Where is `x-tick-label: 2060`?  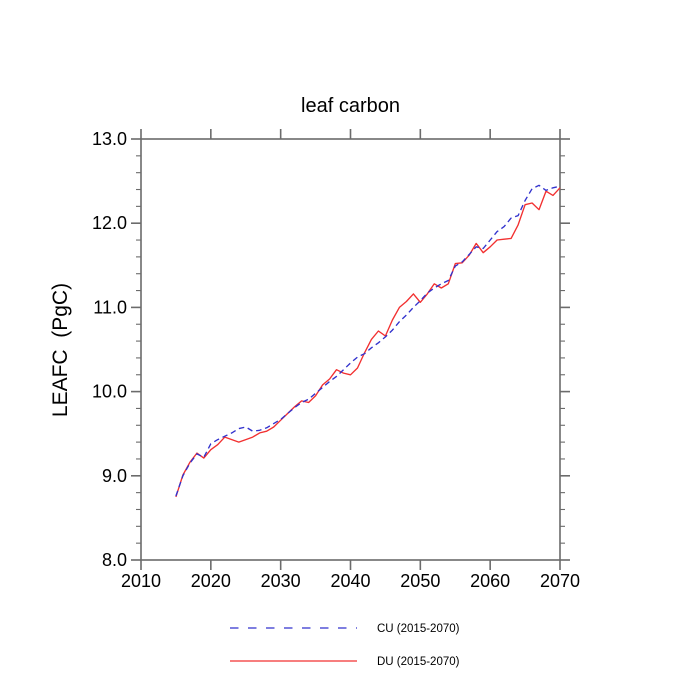
x-tick-label: 2060 is located at coordinates (490, 581).